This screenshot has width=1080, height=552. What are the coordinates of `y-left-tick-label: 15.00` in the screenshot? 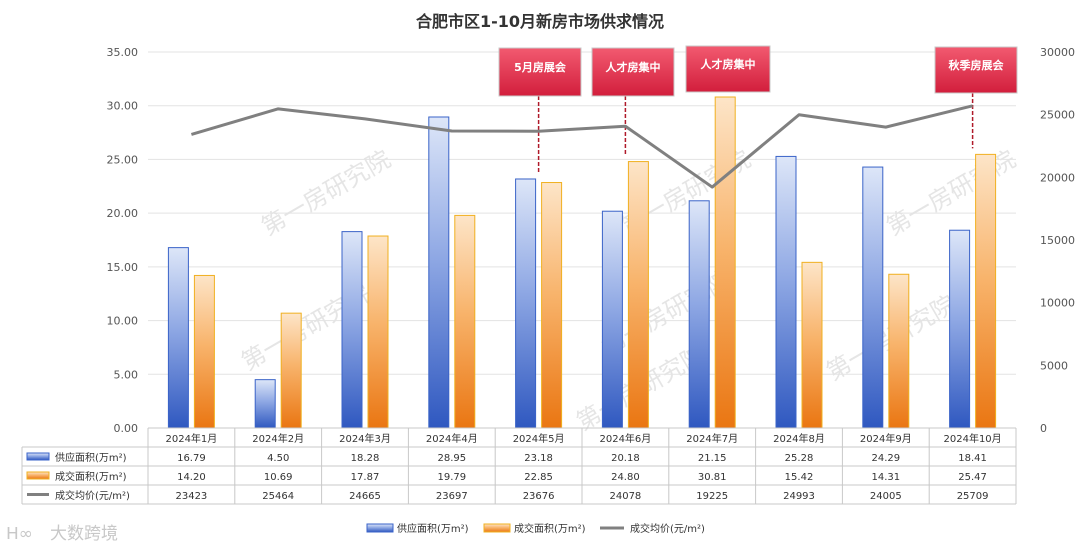 It's located at (123, 267).